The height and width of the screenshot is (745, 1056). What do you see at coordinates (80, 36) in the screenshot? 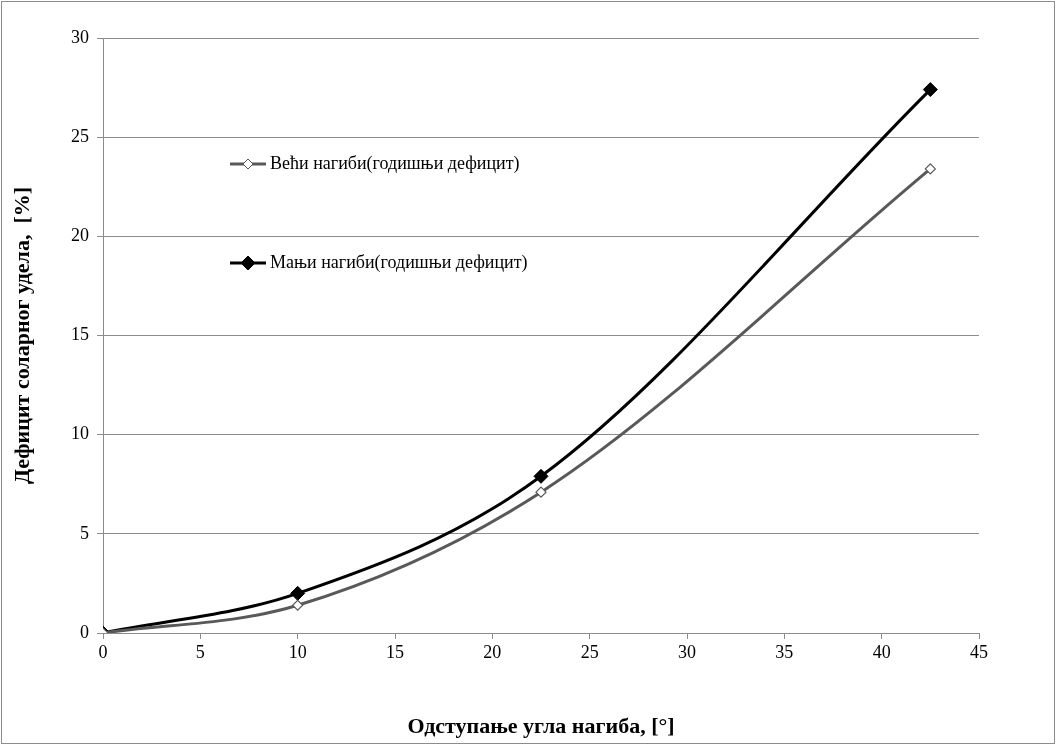
I see `y-tick-label: 30` at bounding box center [80, 36].